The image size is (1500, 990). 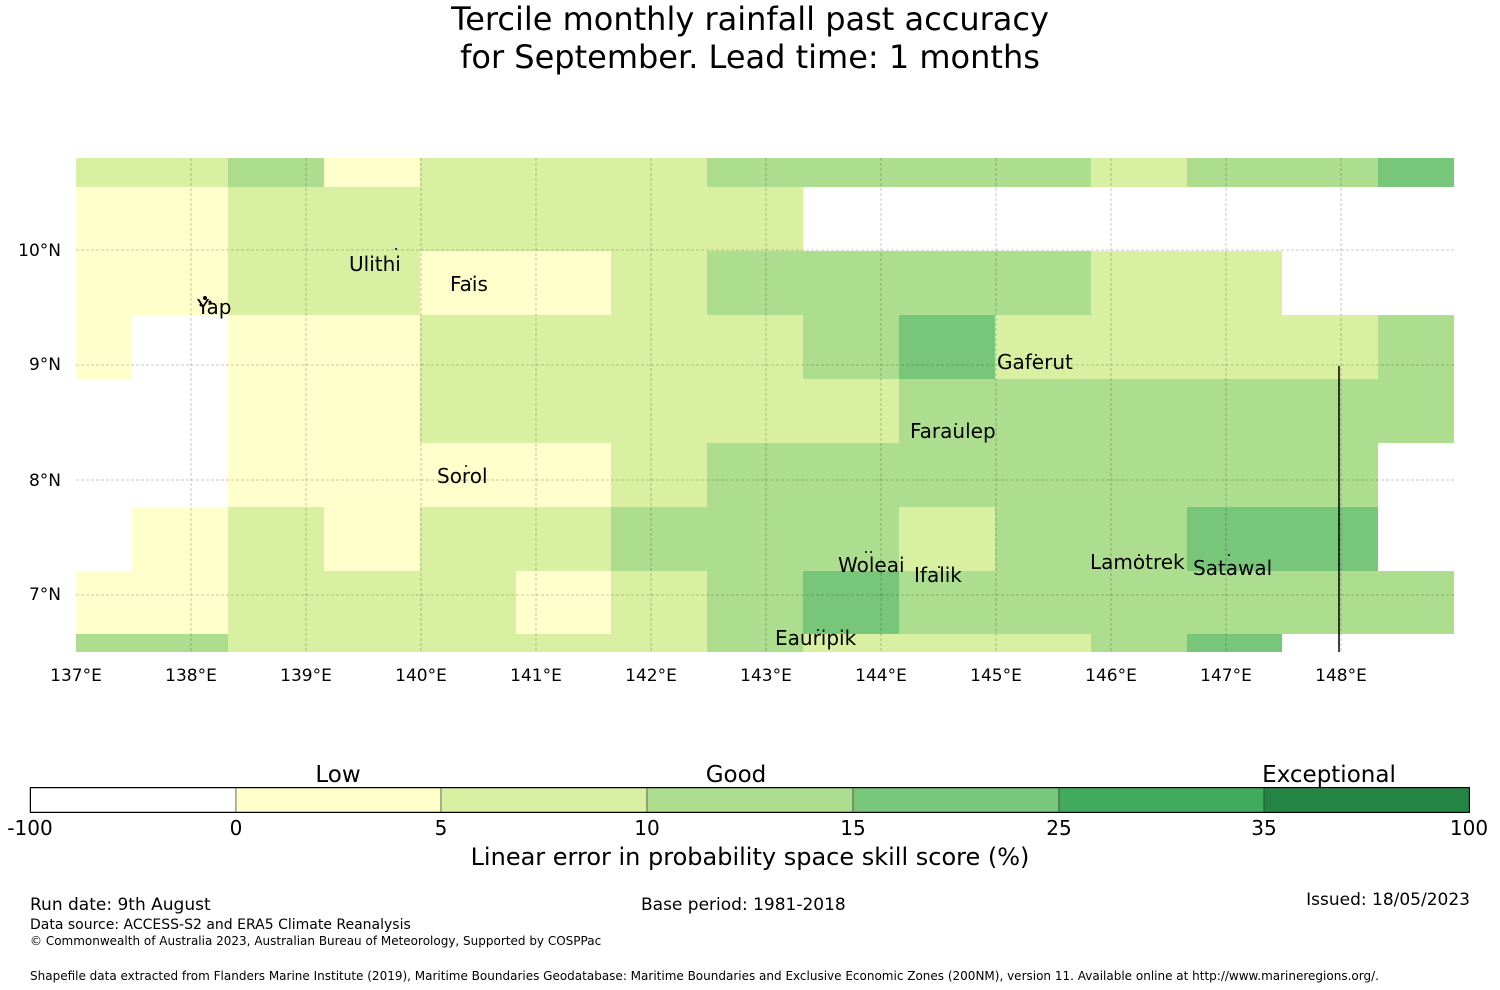 I want to click on lon-label: 137°E, so click(x=76, y=676).